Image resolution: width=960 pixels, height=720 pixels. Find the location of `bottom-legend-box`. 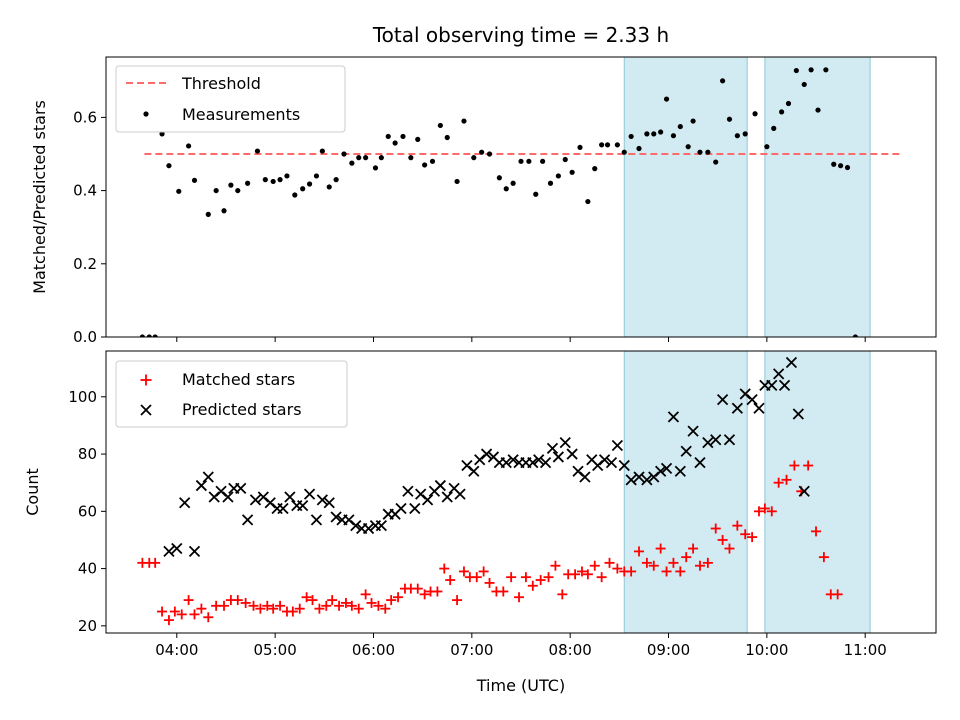

bottom-legend-box is located at coordinates (231, 394).